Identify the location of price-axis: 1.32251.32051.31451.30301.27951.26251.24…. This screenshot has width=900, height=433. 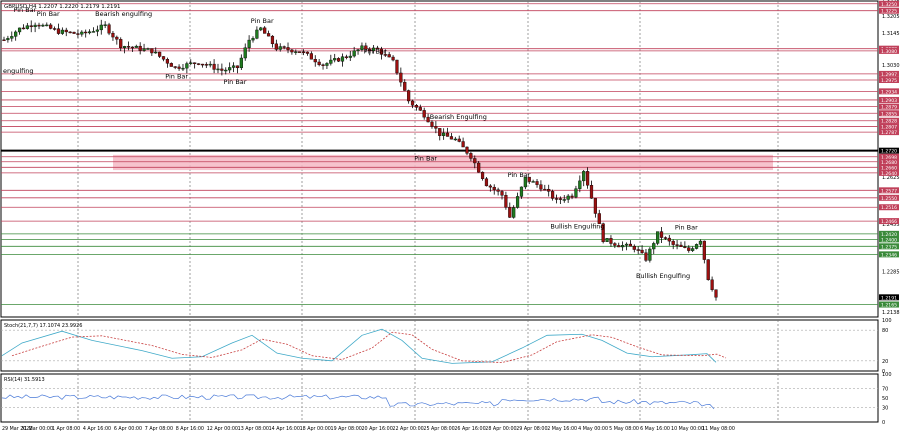
(889, 158).